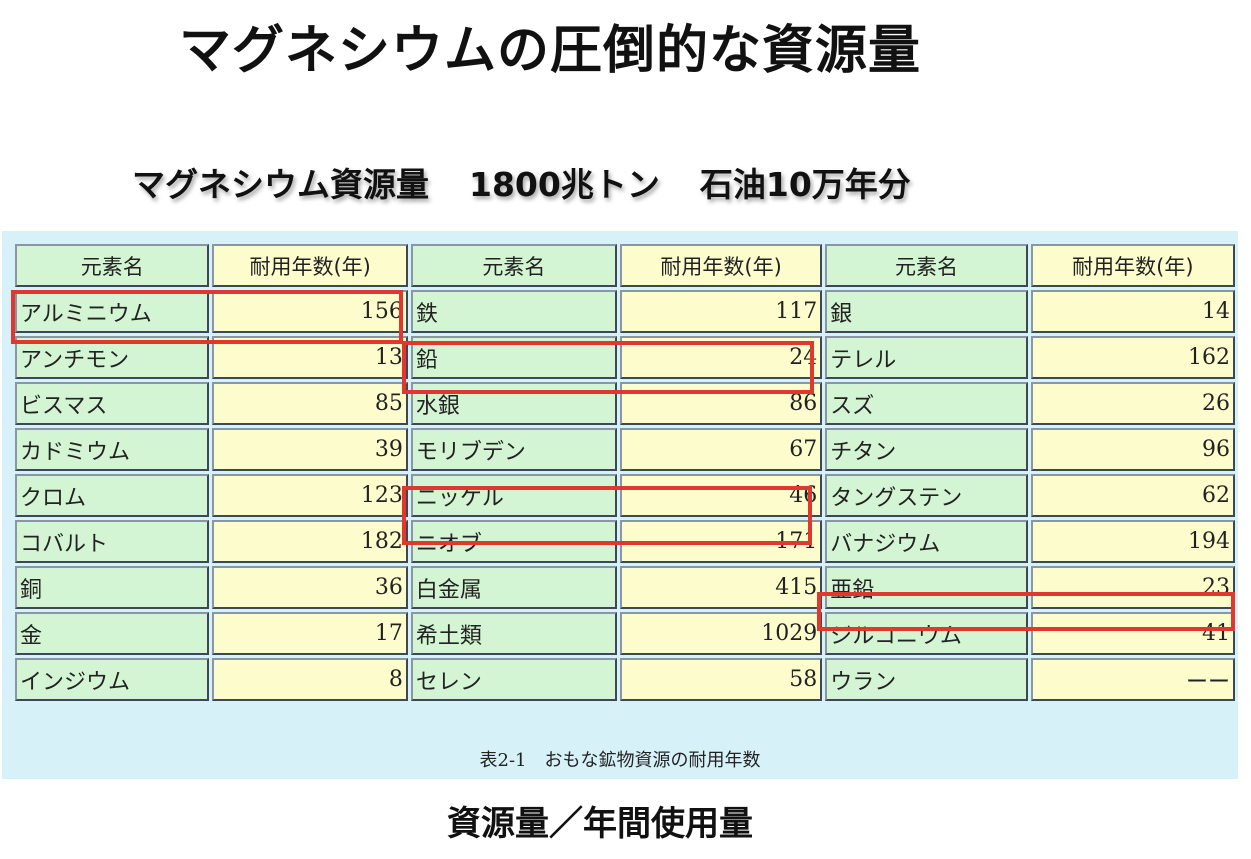 This screenshot has height=859, width=1251. What do you see at coordinates (926, 357) in the screenshot?
I see `element-name-cell: テレル` at bounding box center [926, 357].